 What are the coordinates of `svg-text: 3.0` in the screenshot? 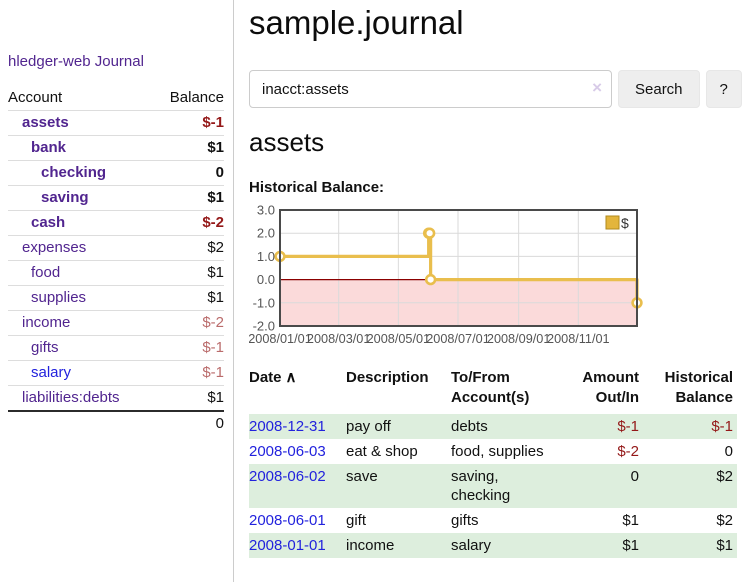 It's located at (266, 210).